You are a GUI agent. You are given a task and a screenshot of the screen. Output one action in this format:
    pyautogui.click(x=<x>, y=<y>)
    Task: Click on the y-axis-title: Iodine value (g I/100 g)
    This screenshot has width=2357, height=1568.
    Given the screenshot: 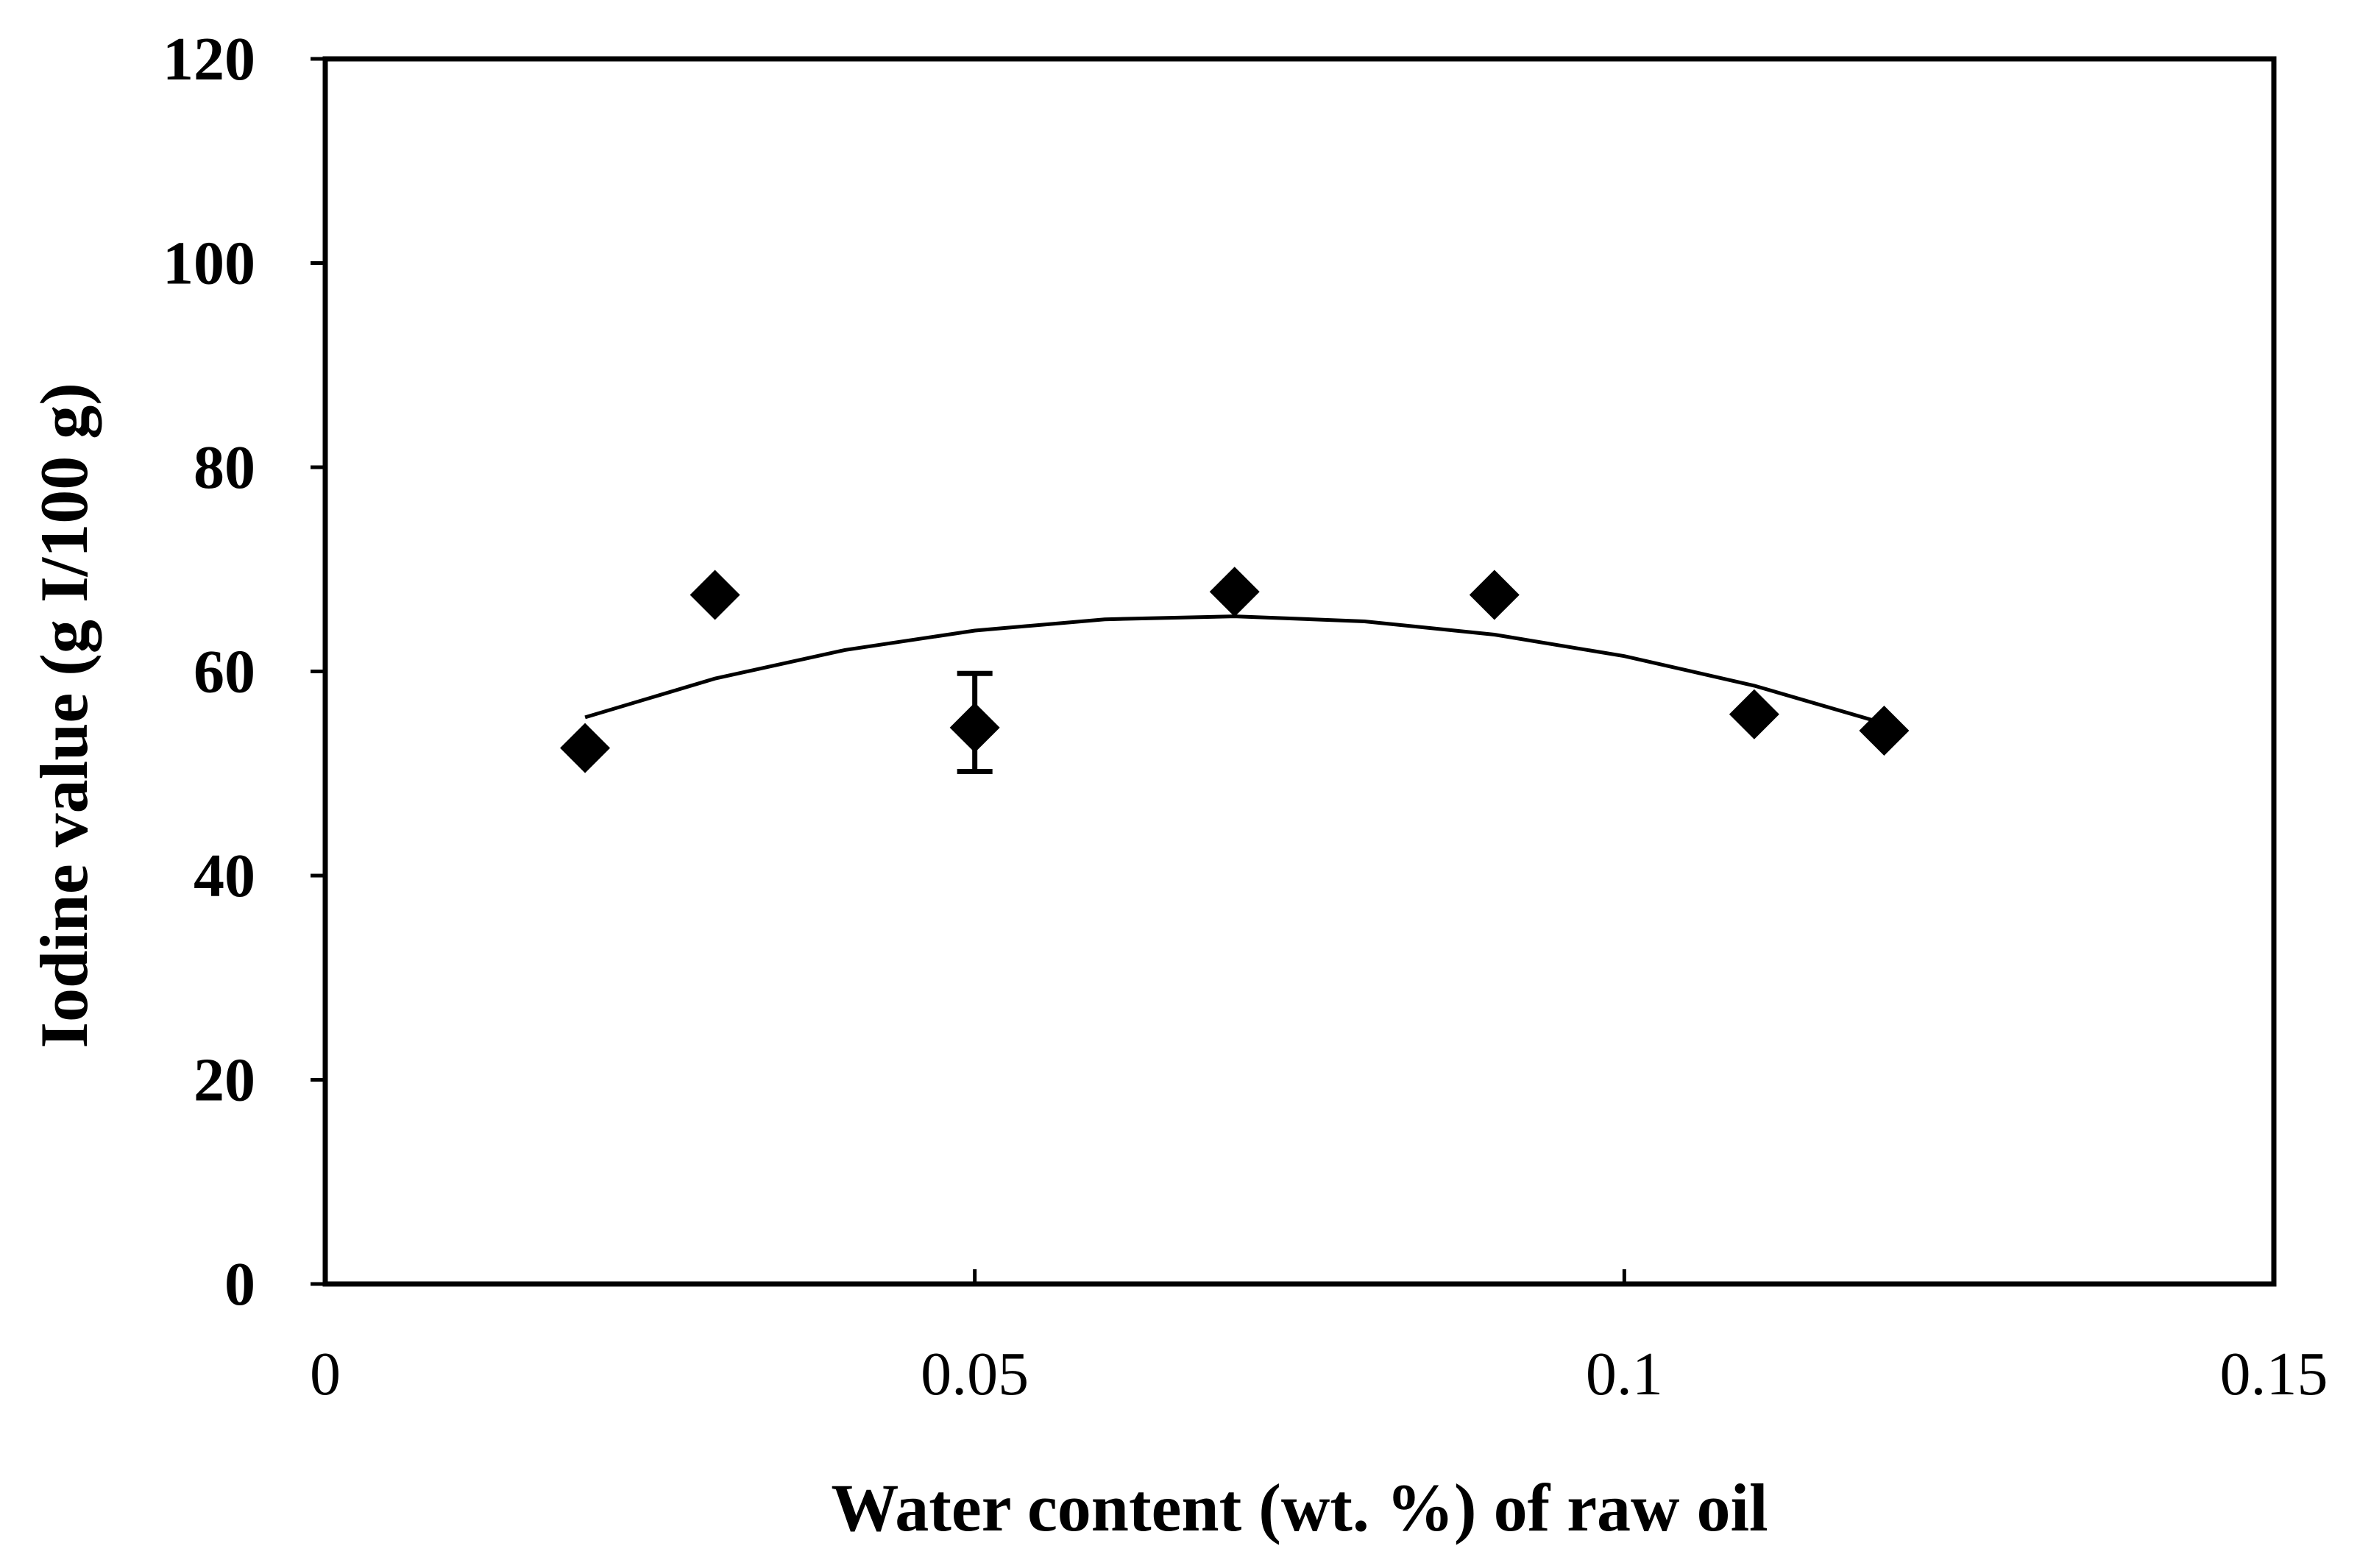 What is the action you would take?
    pyautogui.click(x=64, y=716)
    